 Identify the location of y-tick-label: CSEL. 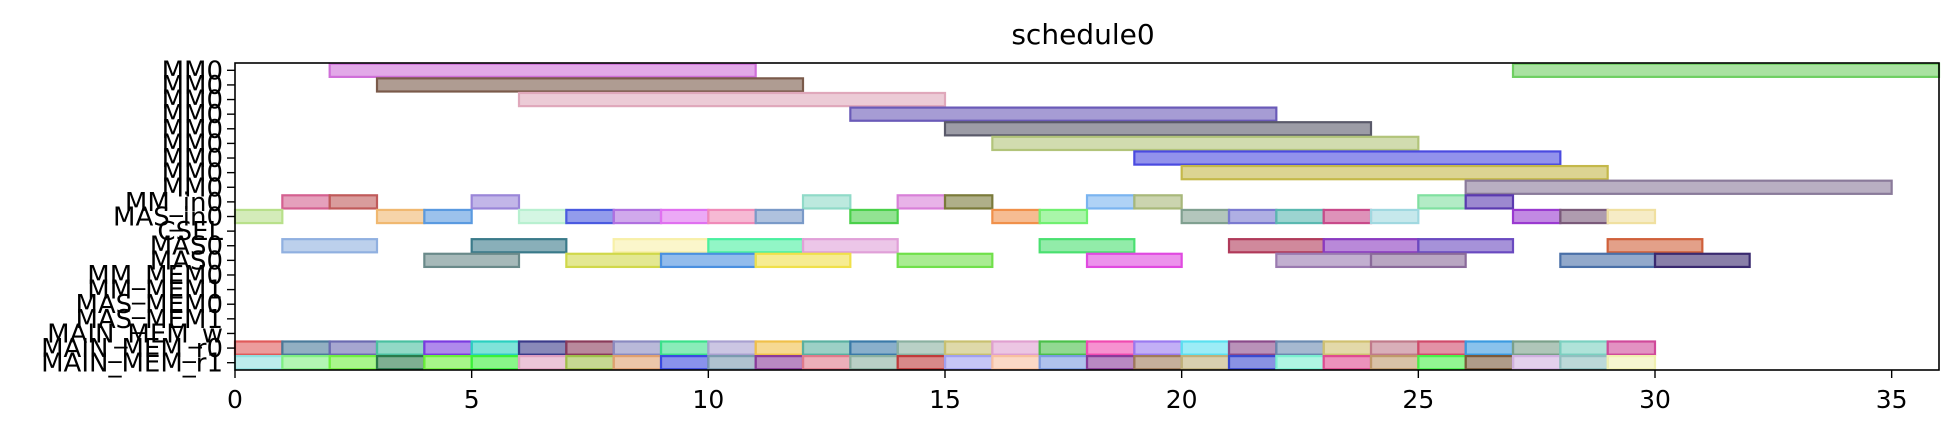
(190, 232).